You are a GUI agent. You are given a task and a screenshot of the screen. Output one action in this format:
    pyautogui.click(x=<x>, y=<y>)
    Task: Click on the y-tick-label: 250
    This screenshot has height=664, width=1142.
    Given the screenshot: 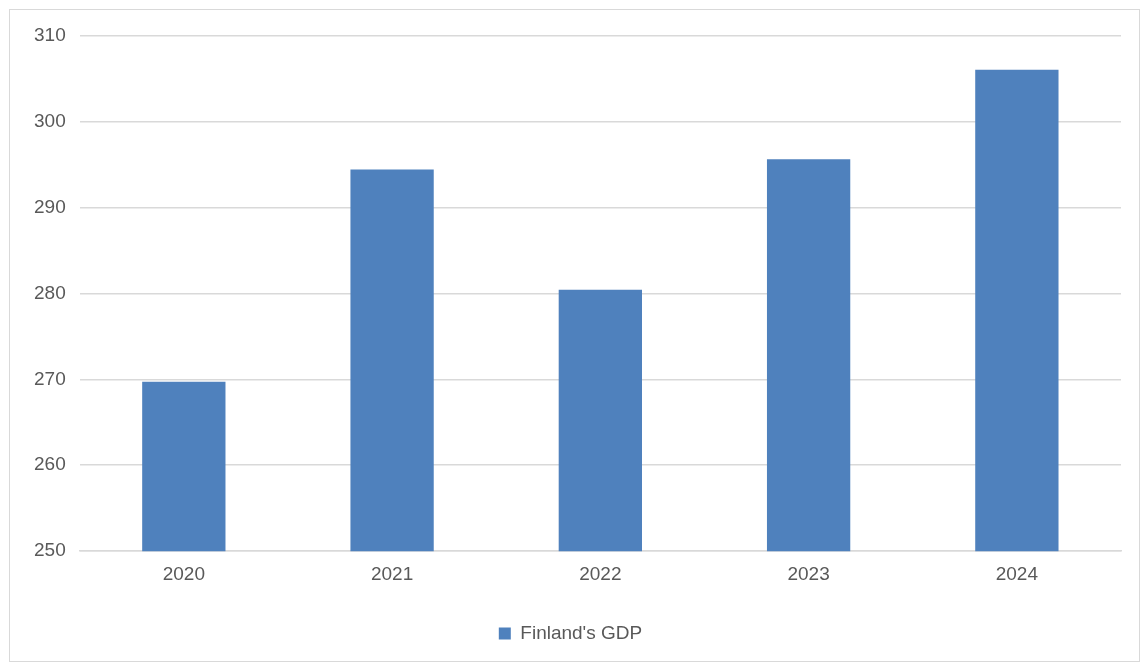 What is the action you would take?
    pyautogui.click(x=50, y=550)
    